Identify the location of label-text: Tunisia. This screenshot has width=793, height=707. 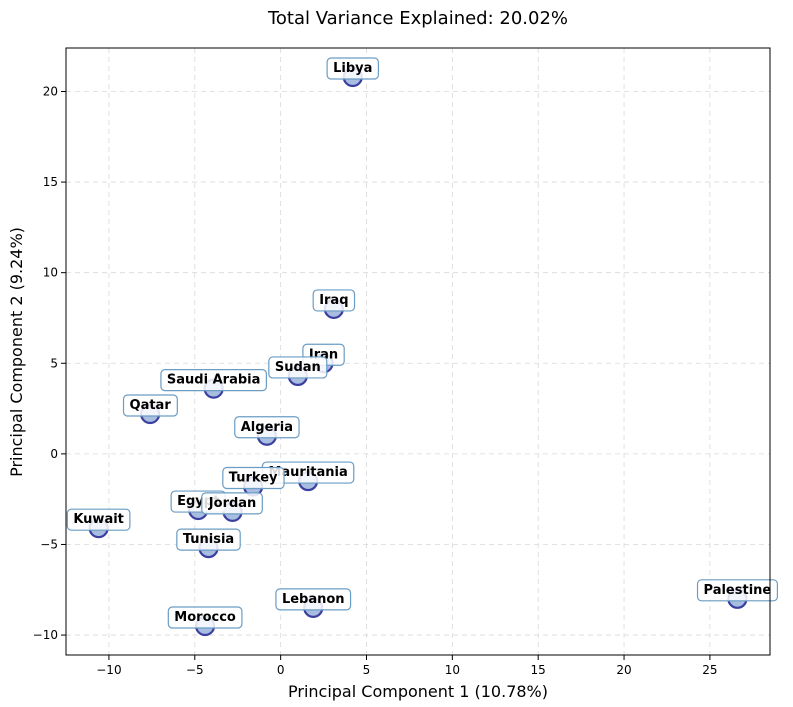
(208, 539).